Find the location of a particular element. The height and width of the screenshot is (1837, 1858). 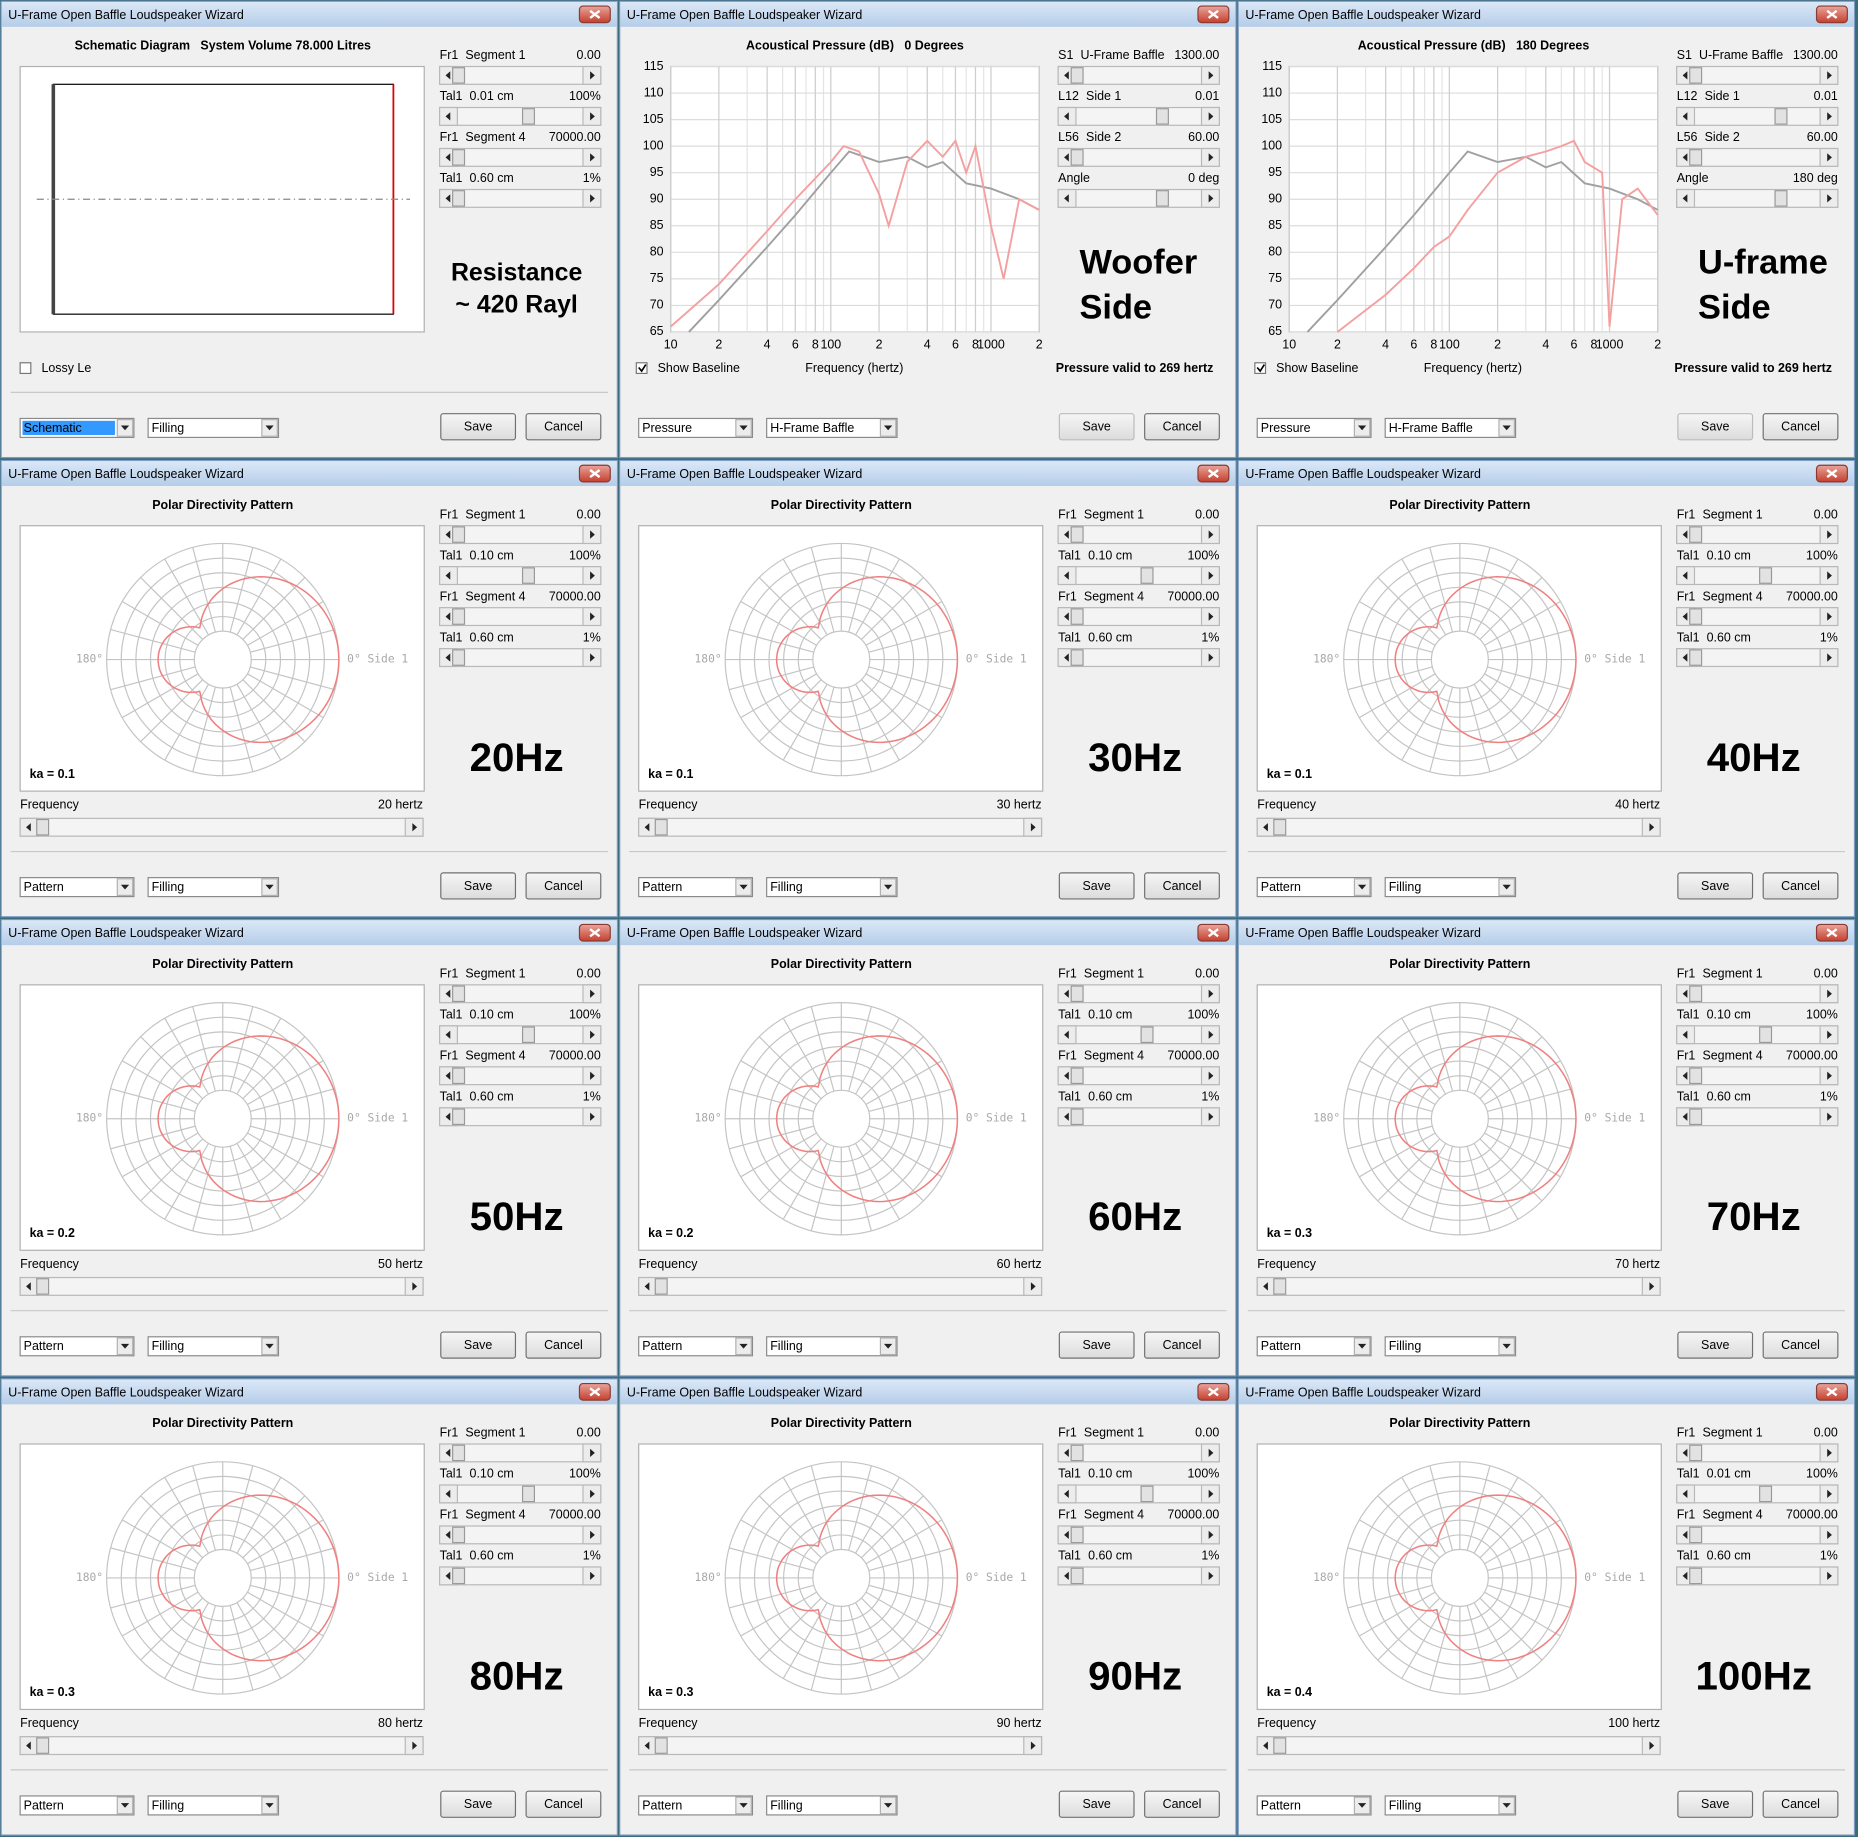

checkbox is located at coordinates (1260, 368).